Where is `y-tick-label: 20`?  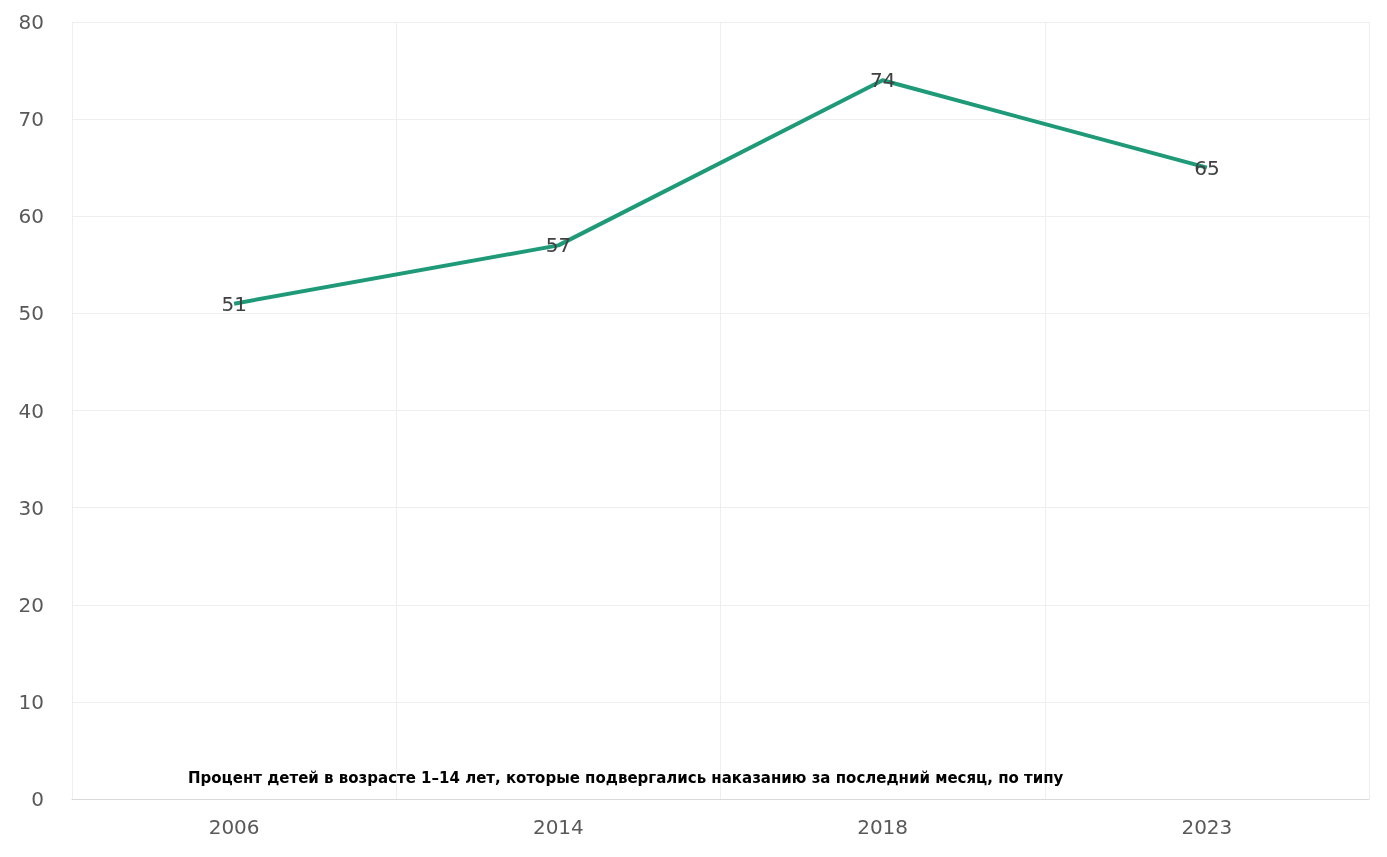
y-tick-label: 20 is located at coordinates (31, 604).